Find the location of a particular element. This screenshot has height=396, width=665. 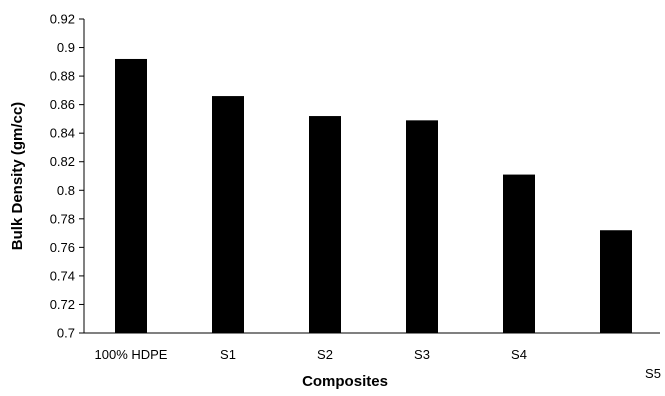

x-category-label: S1 is located at coordinates (228, 354).